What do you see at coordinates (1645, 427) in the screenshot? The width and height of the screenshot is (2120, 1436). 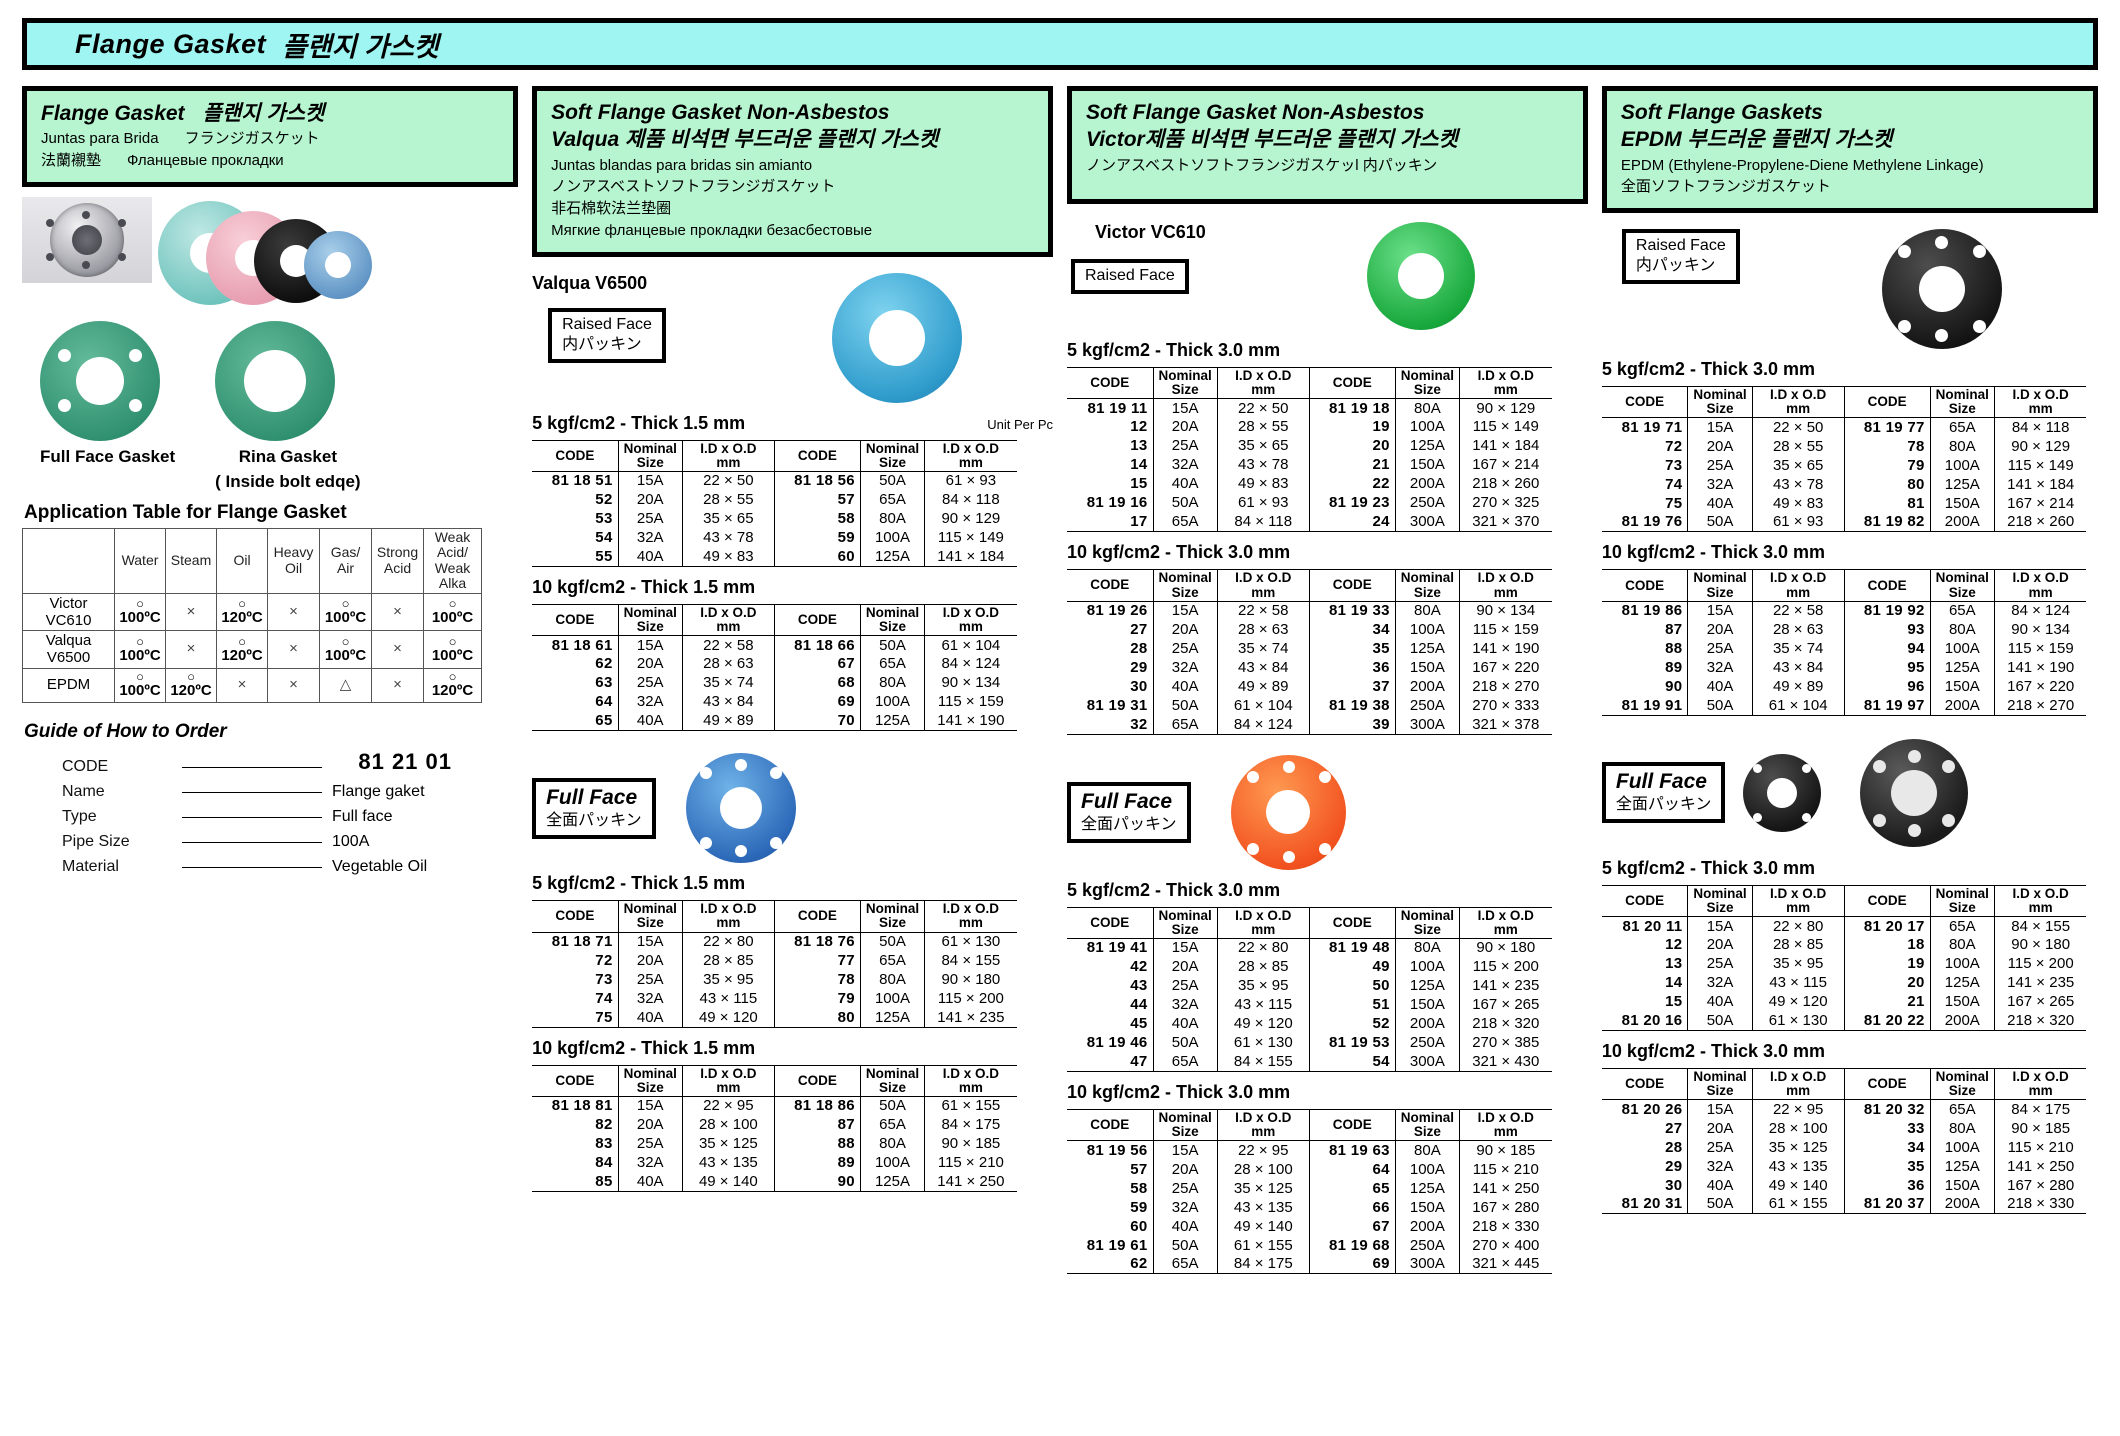 I see `code-cell: 81 19 71` at bounding box center [1645, 427].